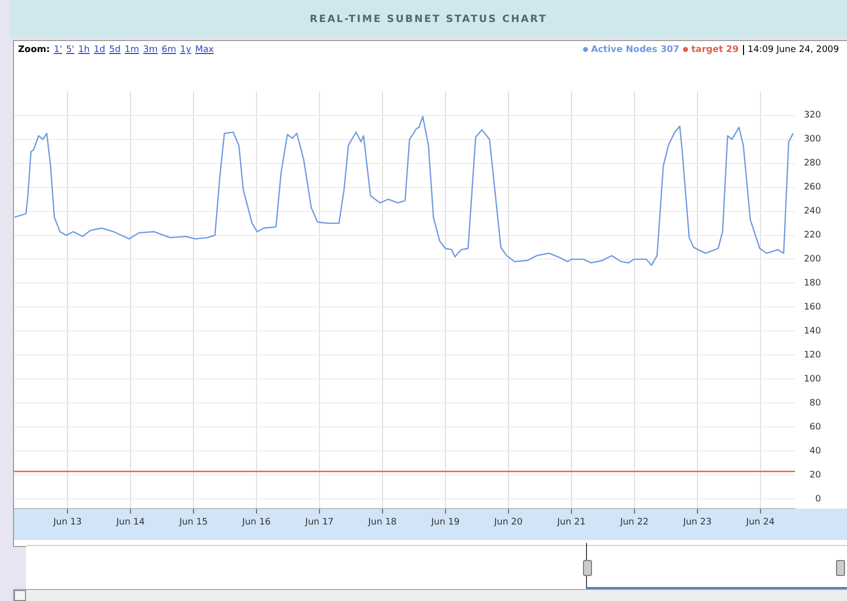 This screenshot has height=601, width=847. I want to click on y-tick-label: 220, so click(813, 235).